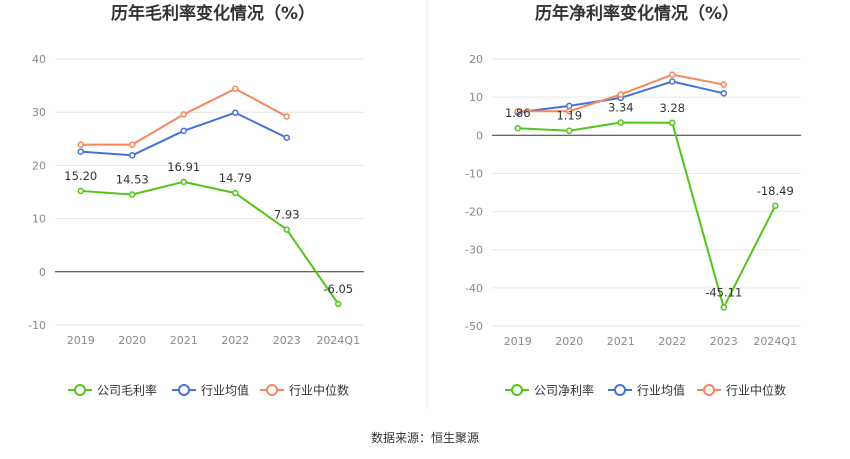 The image size is (850, 459). Describe the element at coordinates (569, 116) in the screenshot. I see `data-label: 1.19` at that location.